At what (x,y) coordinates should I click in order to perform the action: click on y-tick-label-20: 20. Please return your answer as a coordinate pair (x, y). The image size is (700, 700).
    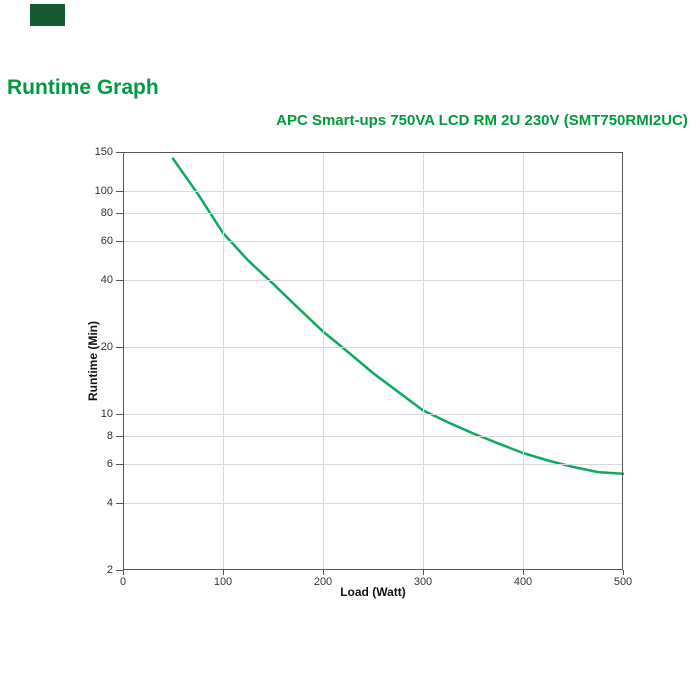
    Looking at the image, I should click on (106, 347).